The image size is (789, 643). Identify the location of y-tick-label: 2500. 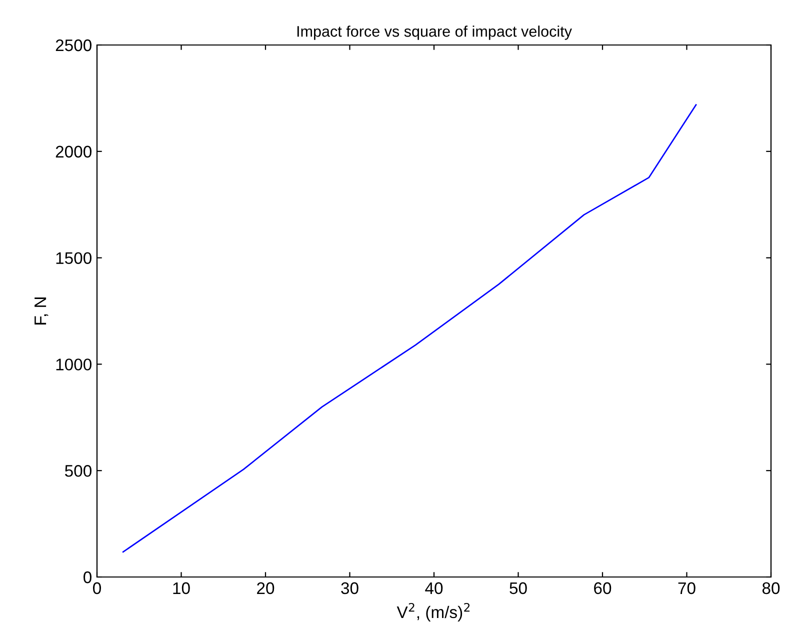
(74, 45).